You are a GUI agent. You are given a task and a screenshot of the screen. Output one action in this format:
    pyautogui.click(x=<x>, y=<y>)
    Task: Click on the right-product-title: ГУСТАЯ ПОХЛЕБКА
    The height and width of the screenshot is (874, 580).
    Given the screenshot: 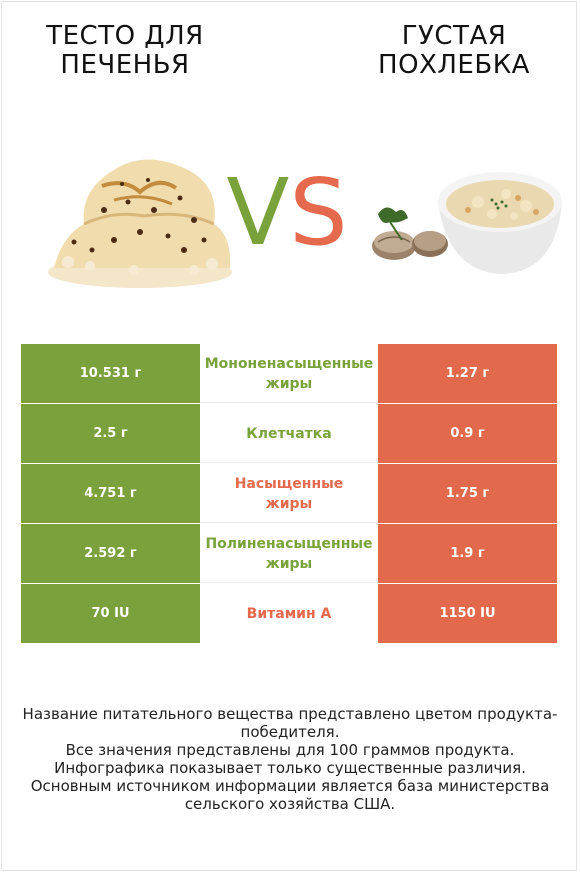 What is the action you would take?
    pyautogui.click(x=454, y=51)
    